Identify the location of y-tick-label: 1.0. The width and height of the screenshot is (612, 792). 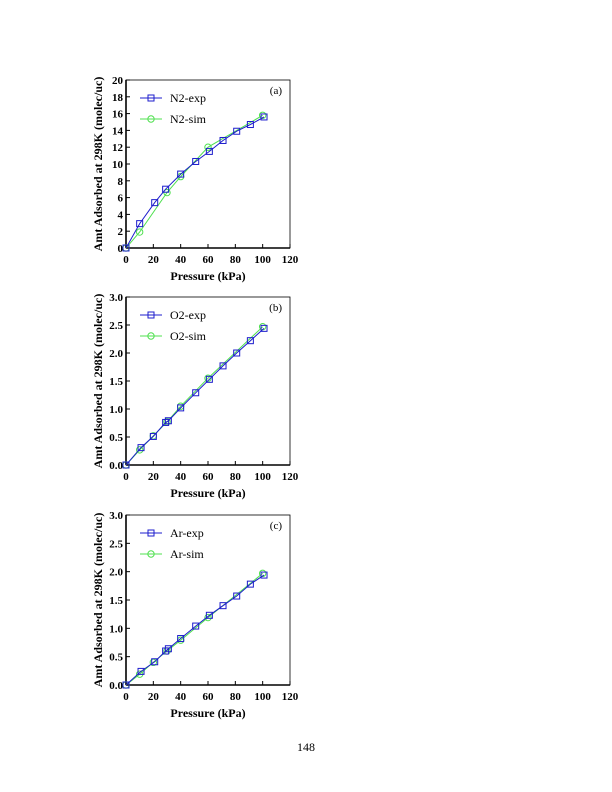
(116, 629).